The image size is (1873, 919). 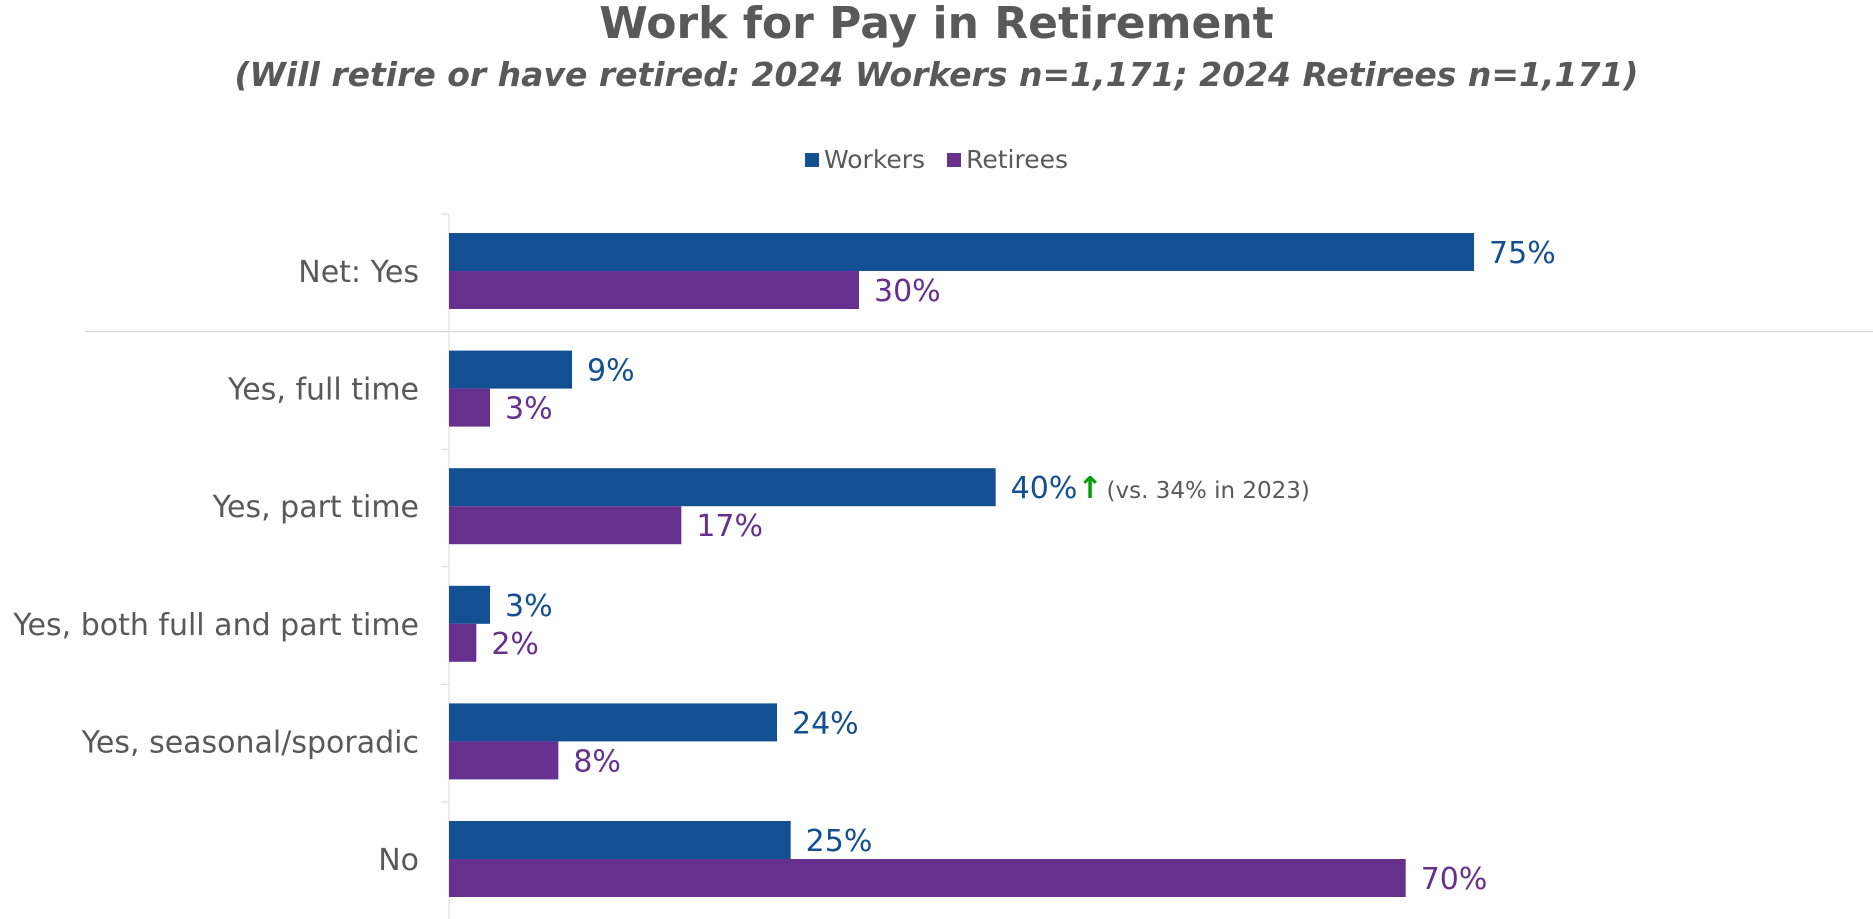 I want to click on bar-workers-yes-seasonal-sporadic, so click(x=613, y=722).